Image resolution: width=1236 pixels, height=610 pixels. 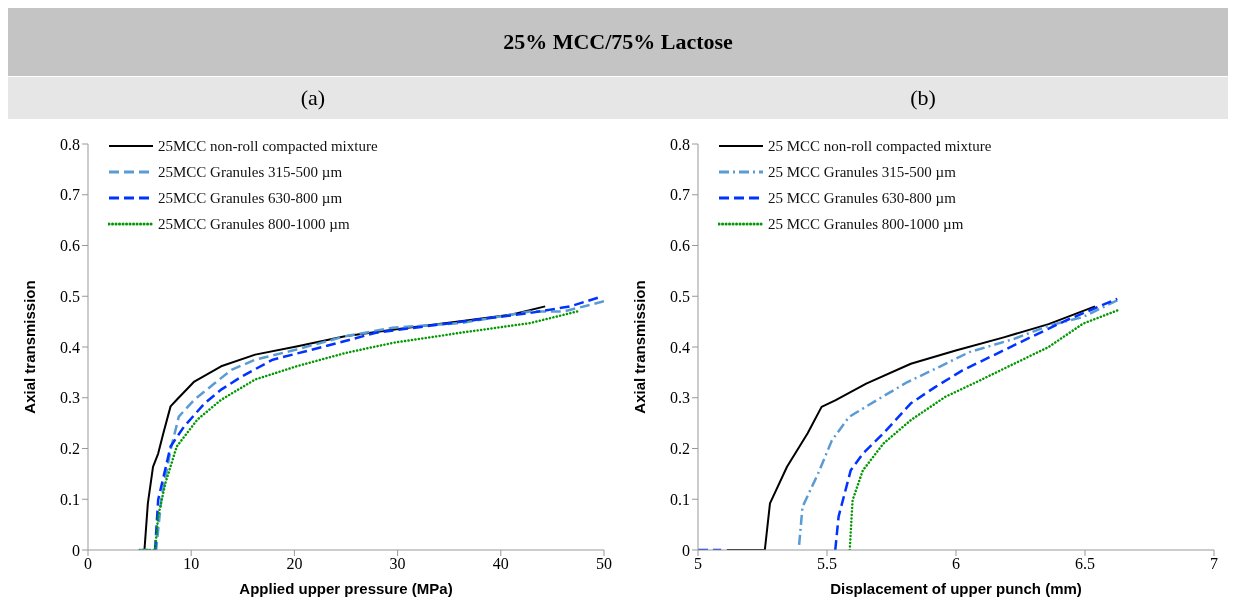 I want to click on legend-label: 25 MCC Granules 630-800 µm, so click(x=862, y=198).